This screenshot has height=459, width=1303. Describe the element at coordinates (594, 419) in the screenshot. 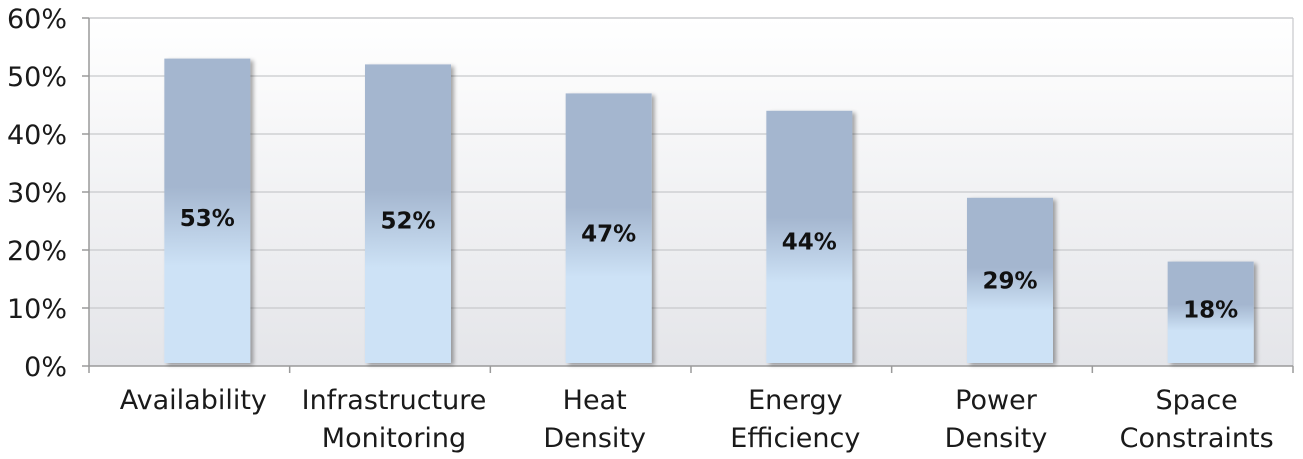

I see `category-label: Heat Density` at that location.